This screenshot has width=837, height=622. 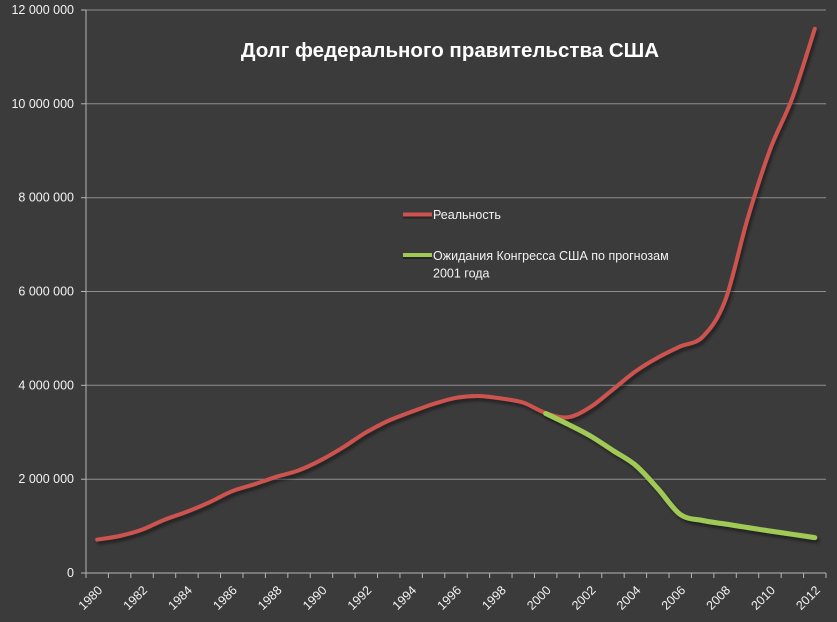 What do you see at coordinates (46, 198) in the screenshot?
I see `svg-text: 8 000 000` at bounding box center [46, 198].